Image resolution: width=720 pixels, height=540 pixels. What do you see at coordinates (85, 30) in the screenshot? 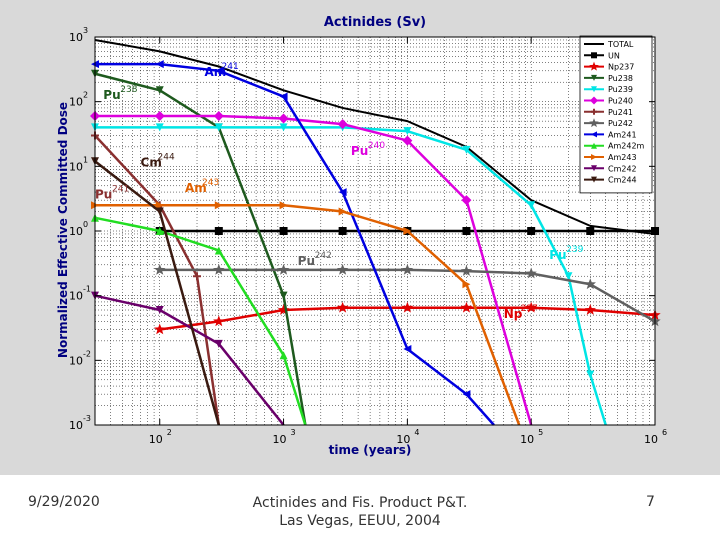
I see `y-tick-exponent: 3` at bounding box center [85, 30].